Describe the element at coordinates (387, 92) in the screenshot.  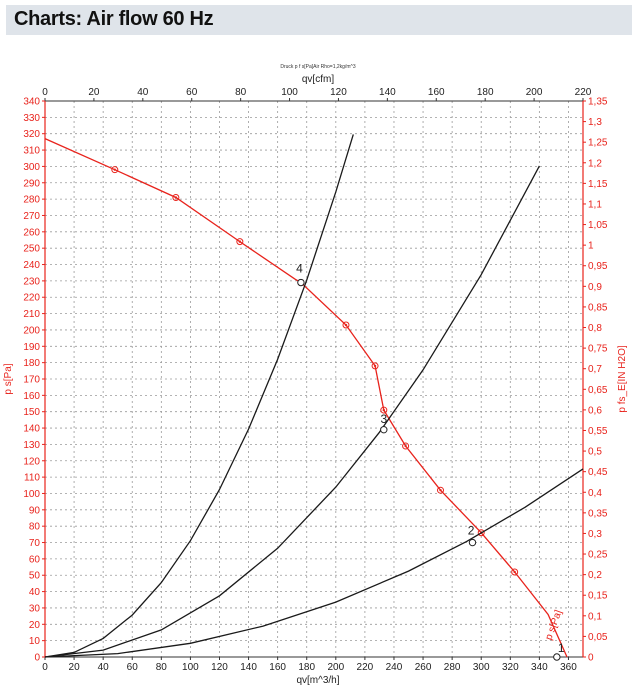
I see `top-tick-label: 140` at that location.